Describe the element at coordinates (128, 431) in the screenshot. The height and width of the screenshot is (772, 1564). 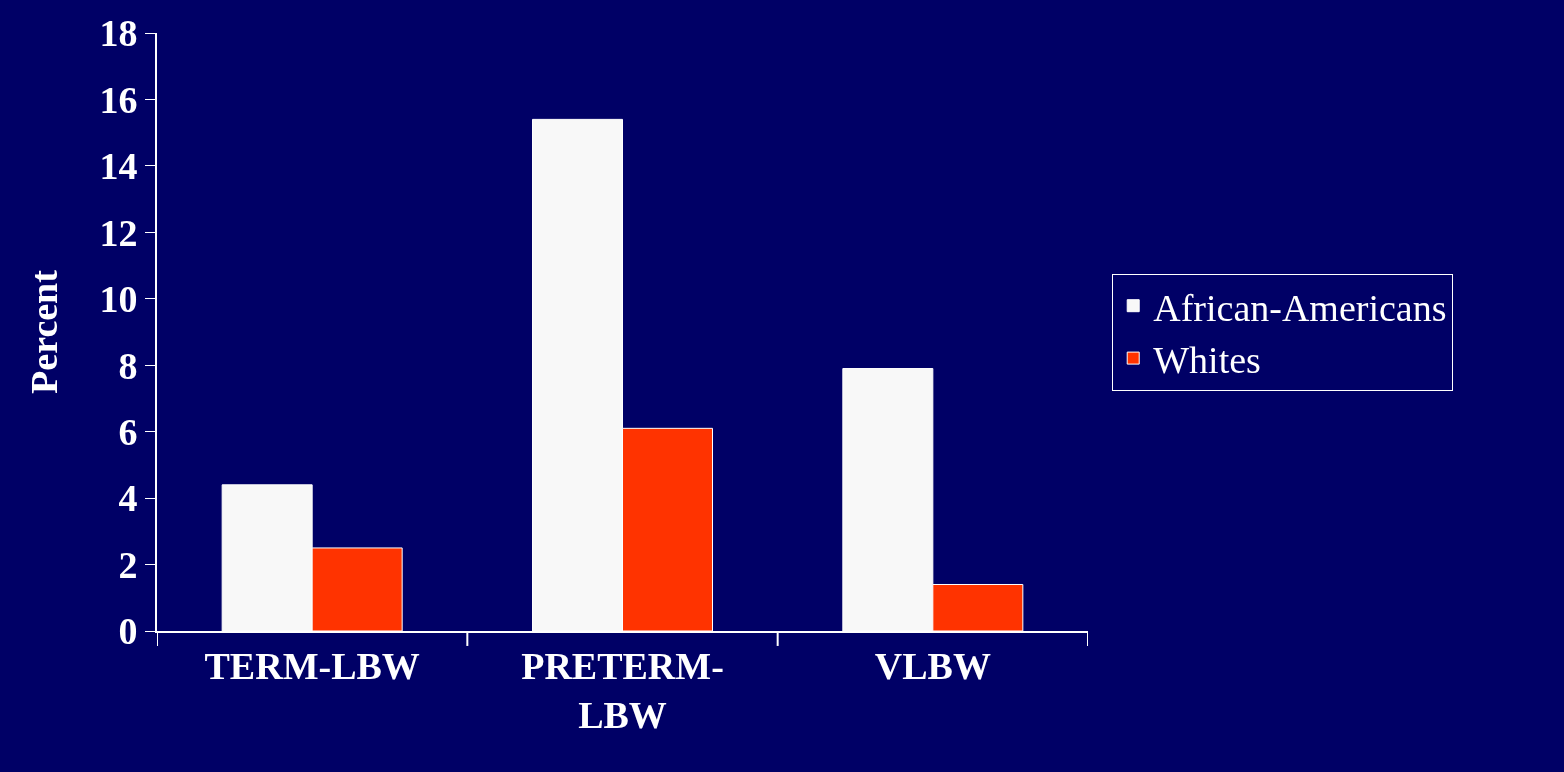
I see `y-tick-label: 6` at that location.